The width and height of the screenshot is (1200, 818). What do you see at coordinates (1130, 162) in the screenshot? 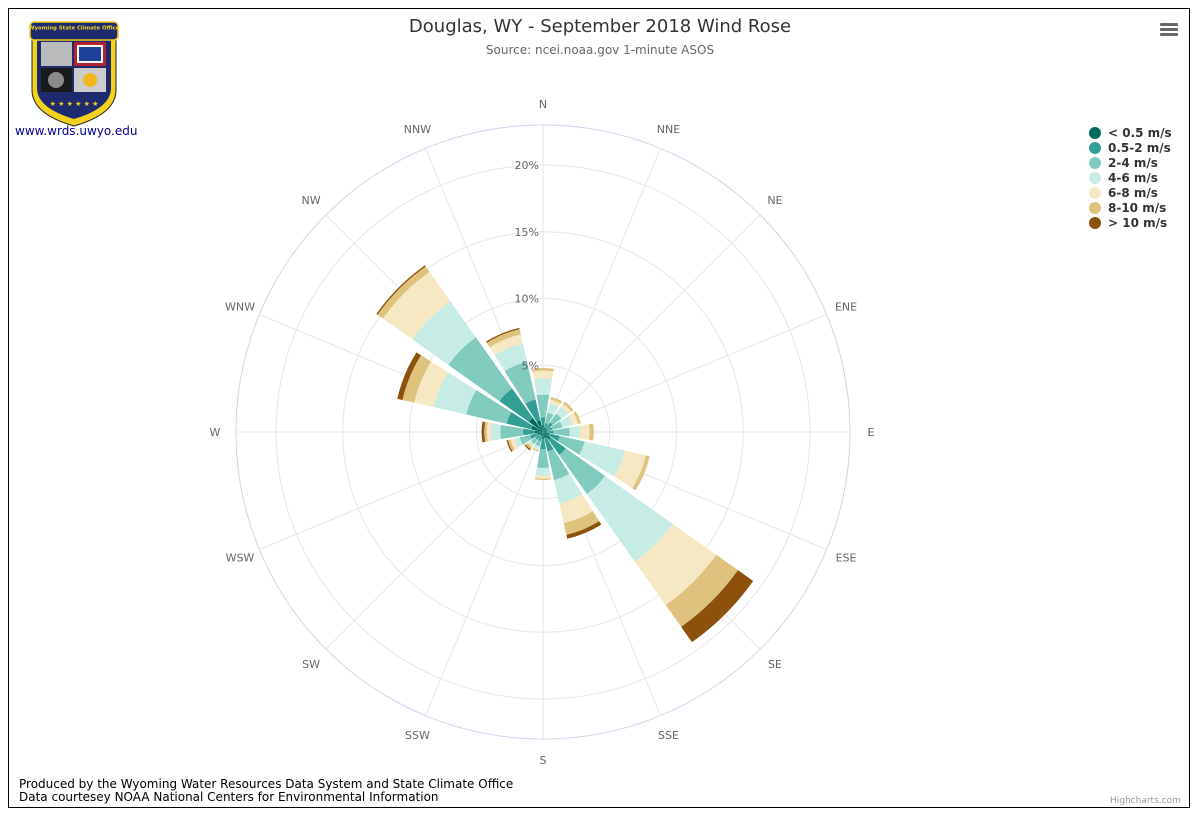
I see `legend-item-3: 2-4 m/s` at bounding box center [1130, 162].